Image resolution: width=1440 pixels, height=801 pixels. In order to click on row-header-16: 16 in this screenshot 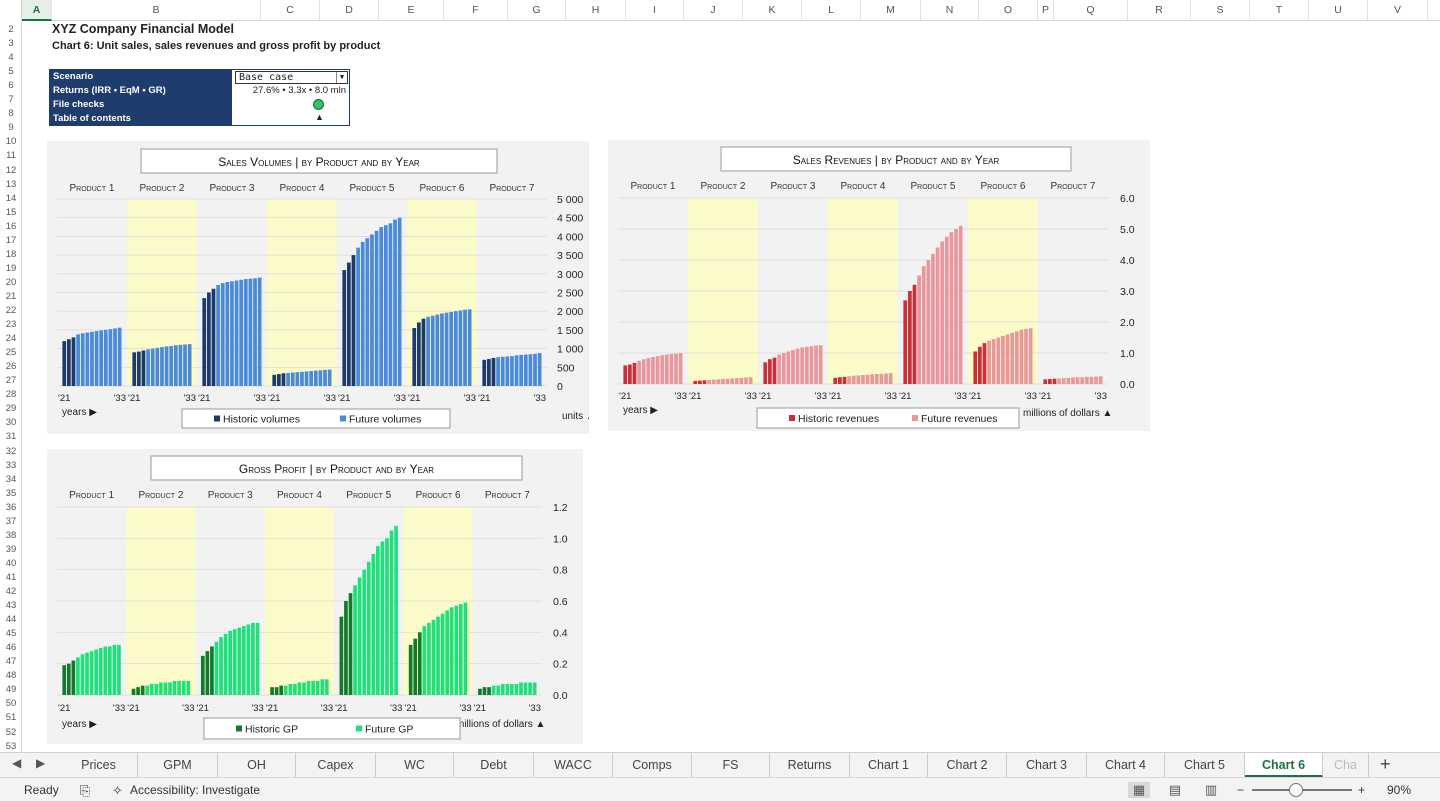, I will do `click(11, 226)`.